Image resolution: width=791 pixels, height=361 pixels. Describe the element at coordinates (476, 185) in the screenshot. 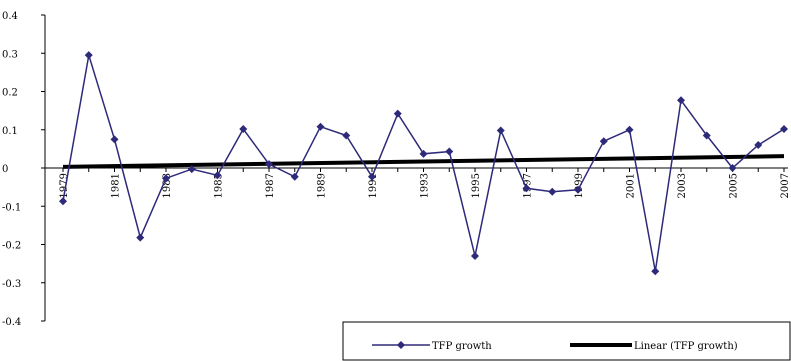

I see `x-tick-label: 1995` at that location.